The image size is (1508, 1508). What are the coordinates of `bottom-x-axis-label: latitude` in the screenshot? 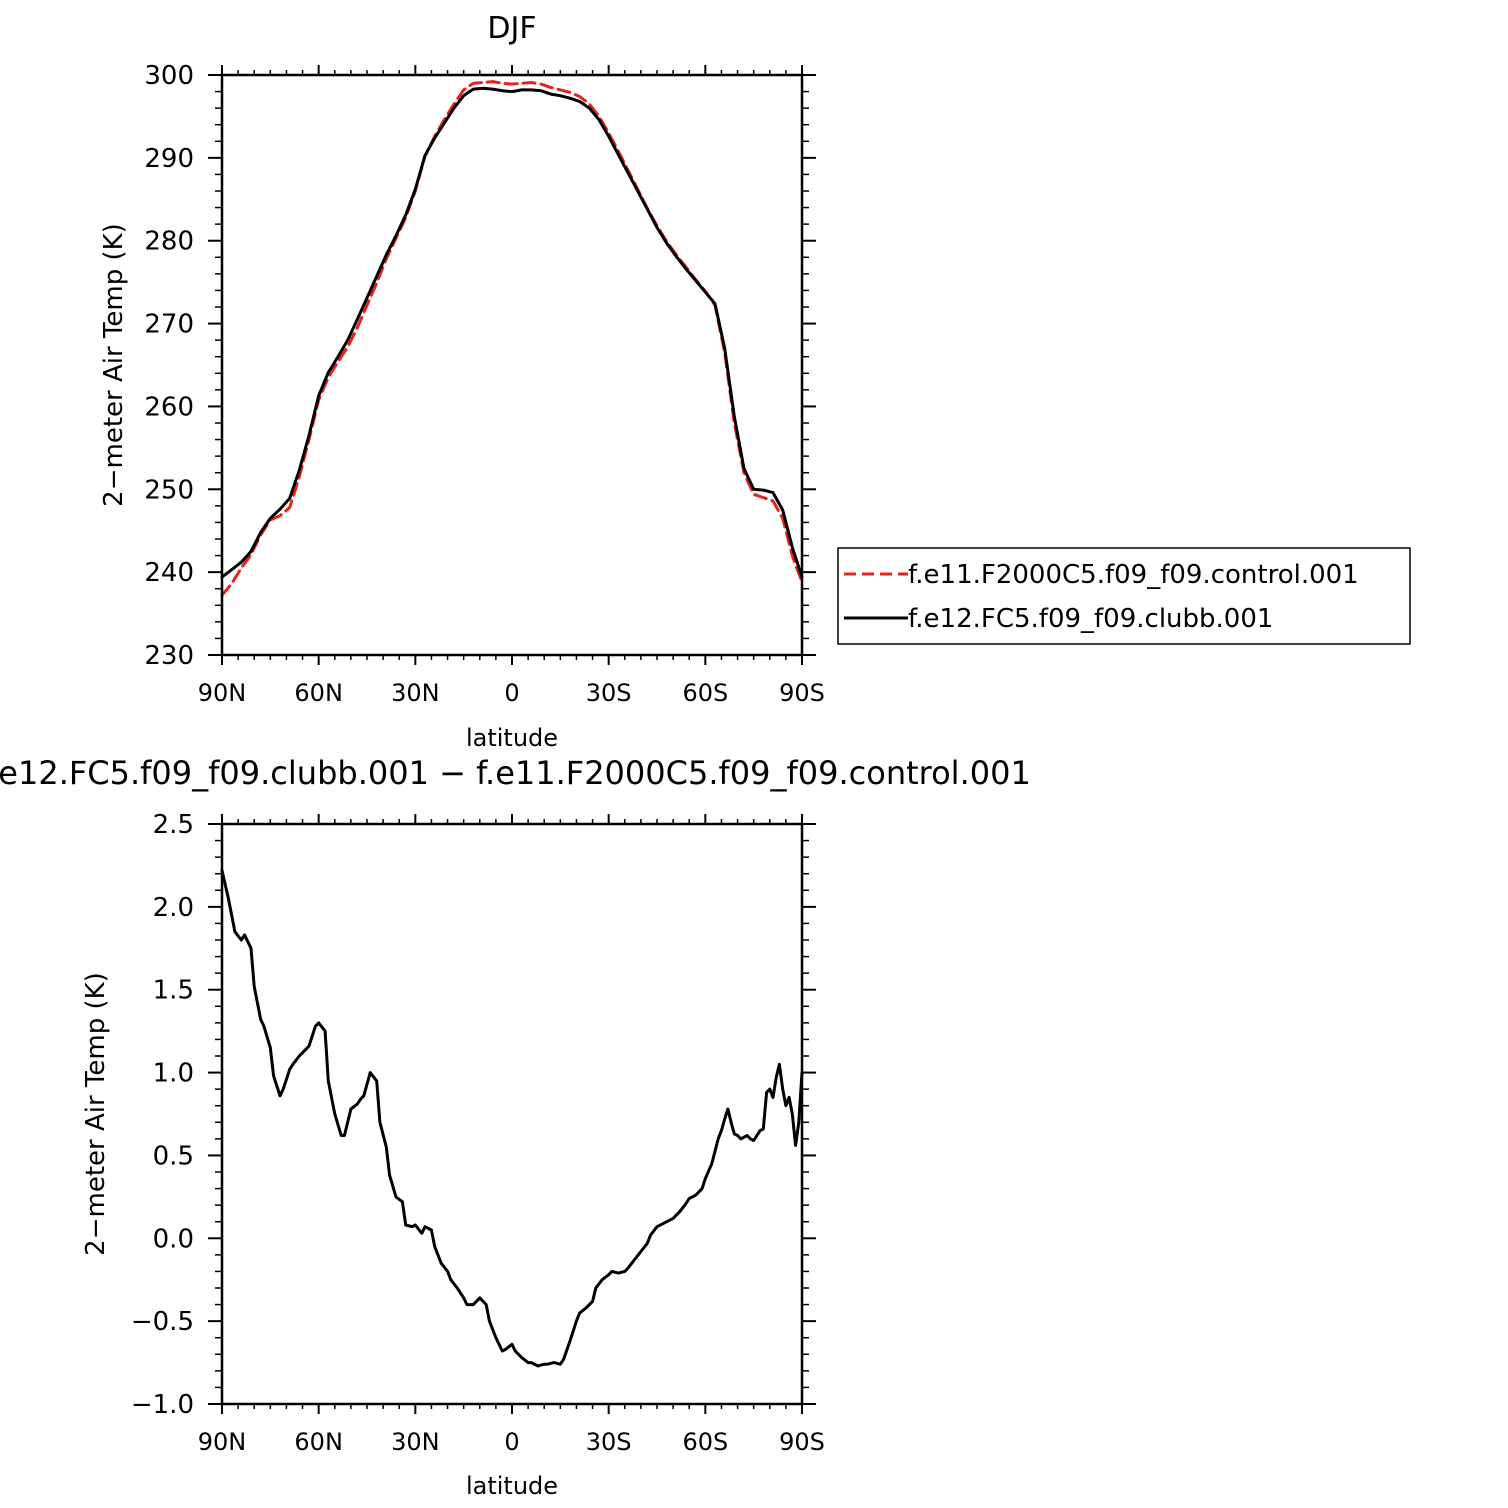 It's located at (512, 1486).